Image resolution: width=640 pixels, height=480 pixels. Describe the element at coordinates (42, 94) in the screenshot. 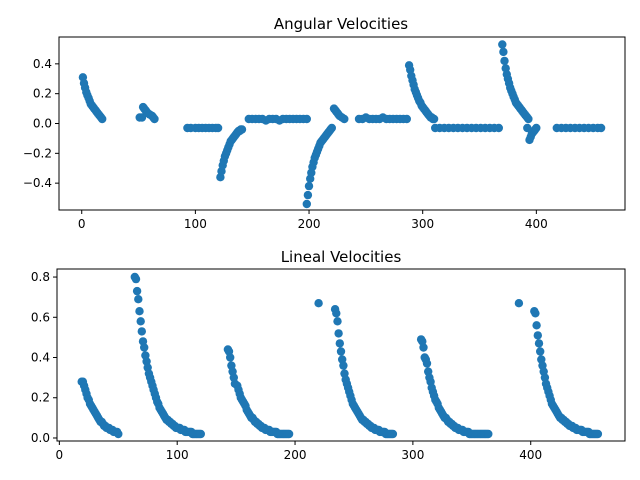

I see `angular-y-tick-label: 0.2` at that location.